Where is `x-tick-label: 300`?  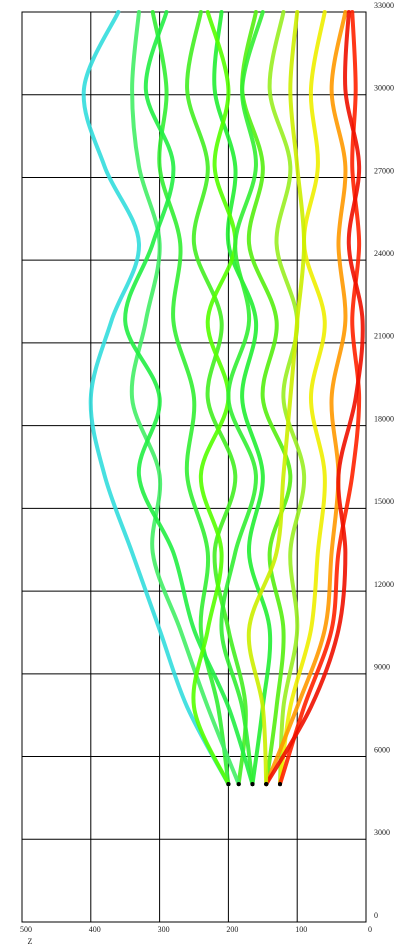 x-tick-label: 300 is located at coordinates (164, 929).